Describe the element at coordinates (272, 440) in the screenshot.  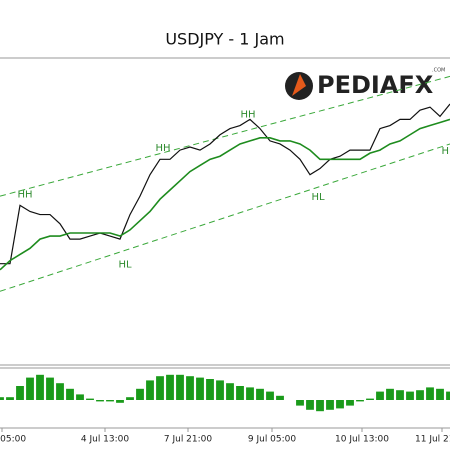
I see `x-tick-label: 9 Jul 05:00` at that location.